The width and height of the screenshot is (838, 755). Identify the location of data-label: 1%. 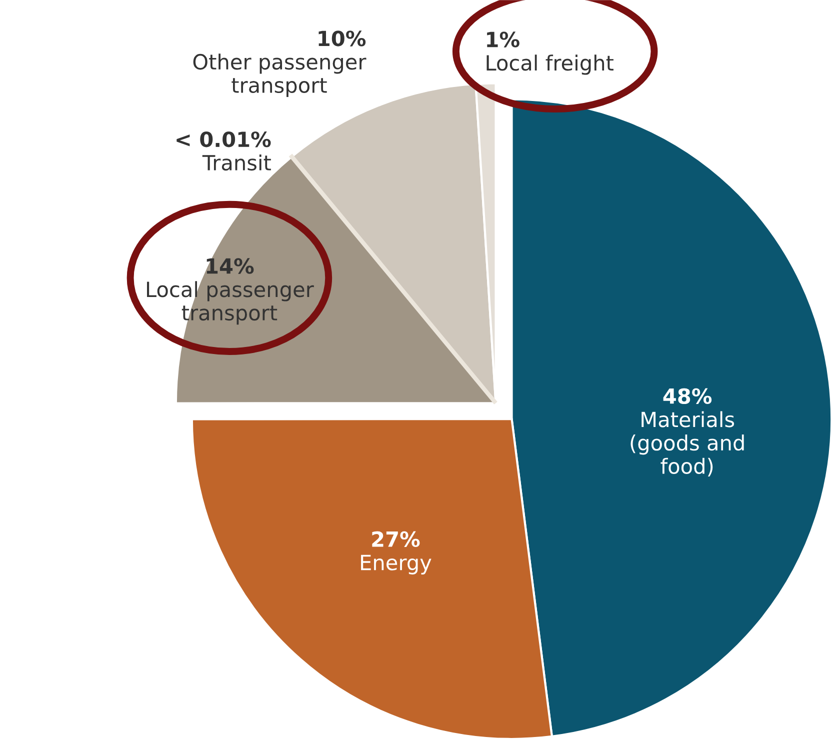
(503, 40).